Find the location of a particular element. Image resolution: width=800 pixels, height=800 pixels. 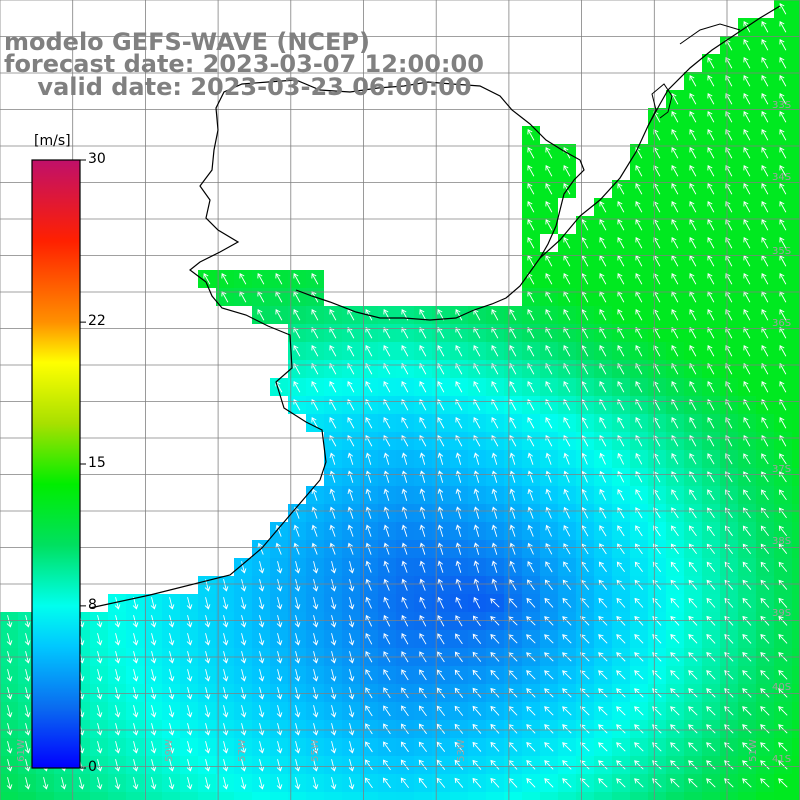

longitude-label: 57W is located at coordinates (242, 750).